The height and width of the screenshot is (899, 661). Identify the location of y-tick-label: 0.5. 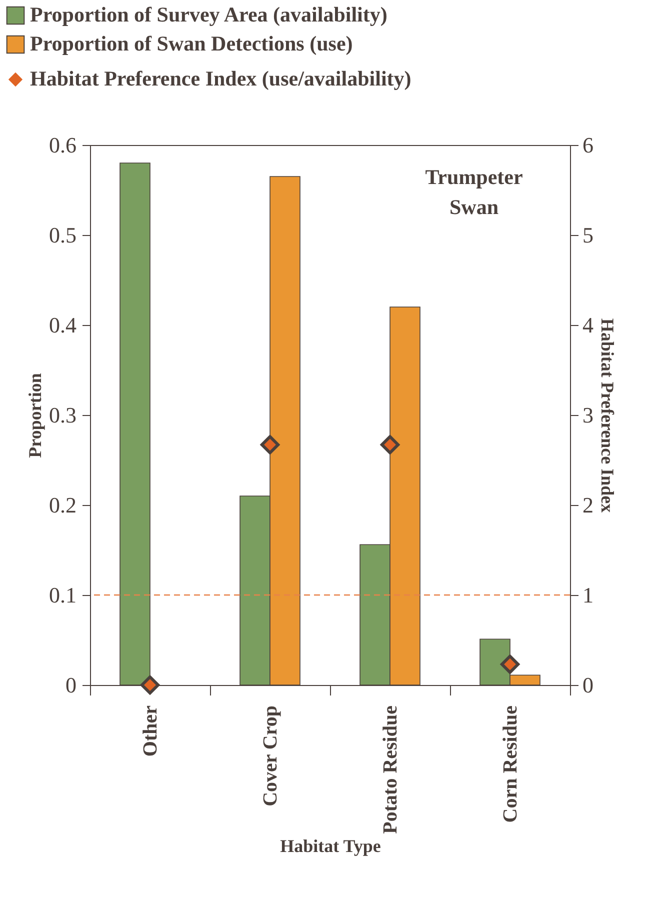
(62, 235).